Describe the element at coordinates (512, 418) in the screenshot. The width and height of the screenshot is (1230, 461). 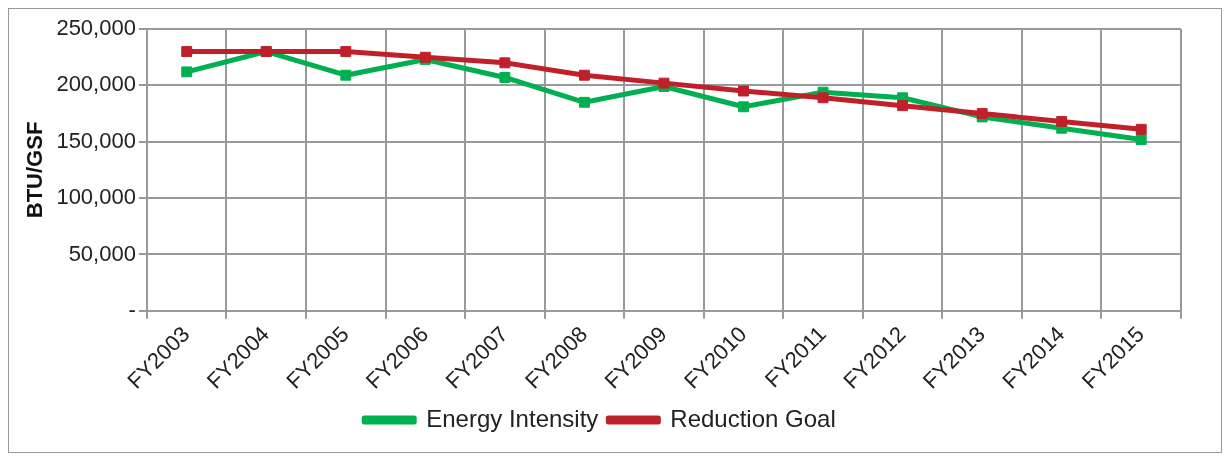
I see `legend-label: Energy Intensity` at that location.